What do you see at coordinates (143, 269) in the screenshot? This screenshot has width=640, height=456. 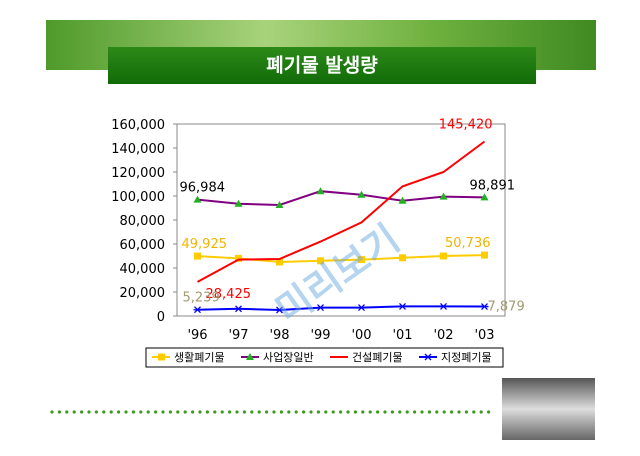 I see `y-tick-label: 40,000` at bounding box center [143, 269].